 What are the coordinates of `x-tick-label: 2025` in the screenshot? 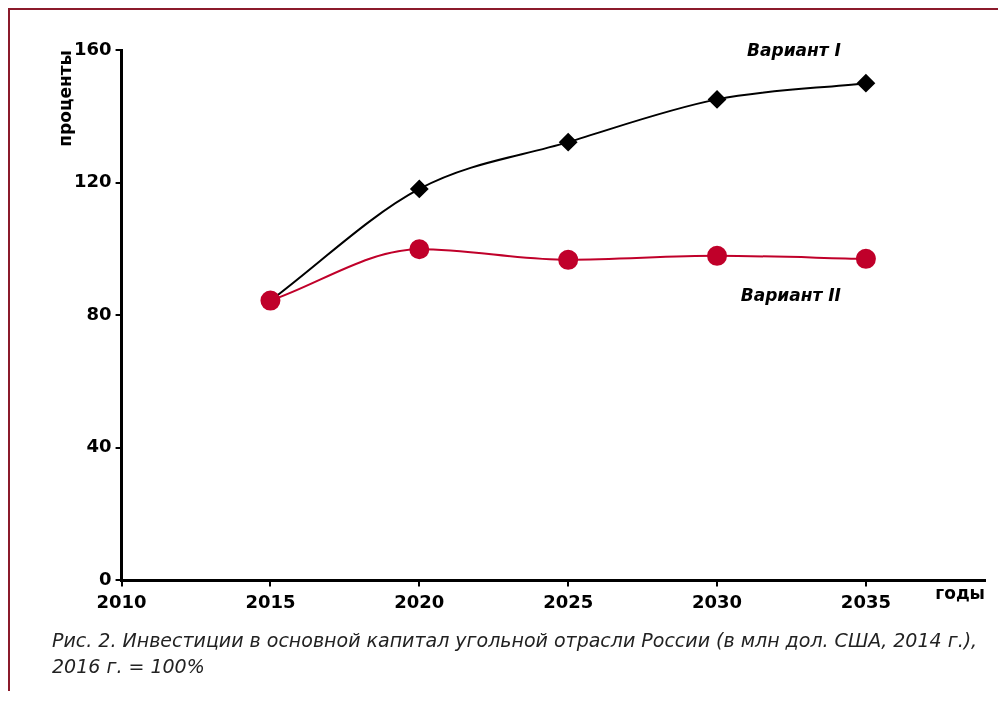 It's located at (568, 601).